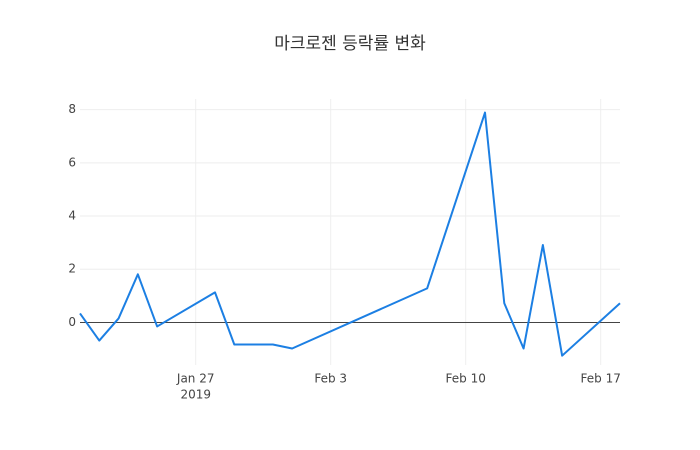 The height and width of the screenshot is (450, 700). I want to click on y-tick-label: 4, so click(72, 216).